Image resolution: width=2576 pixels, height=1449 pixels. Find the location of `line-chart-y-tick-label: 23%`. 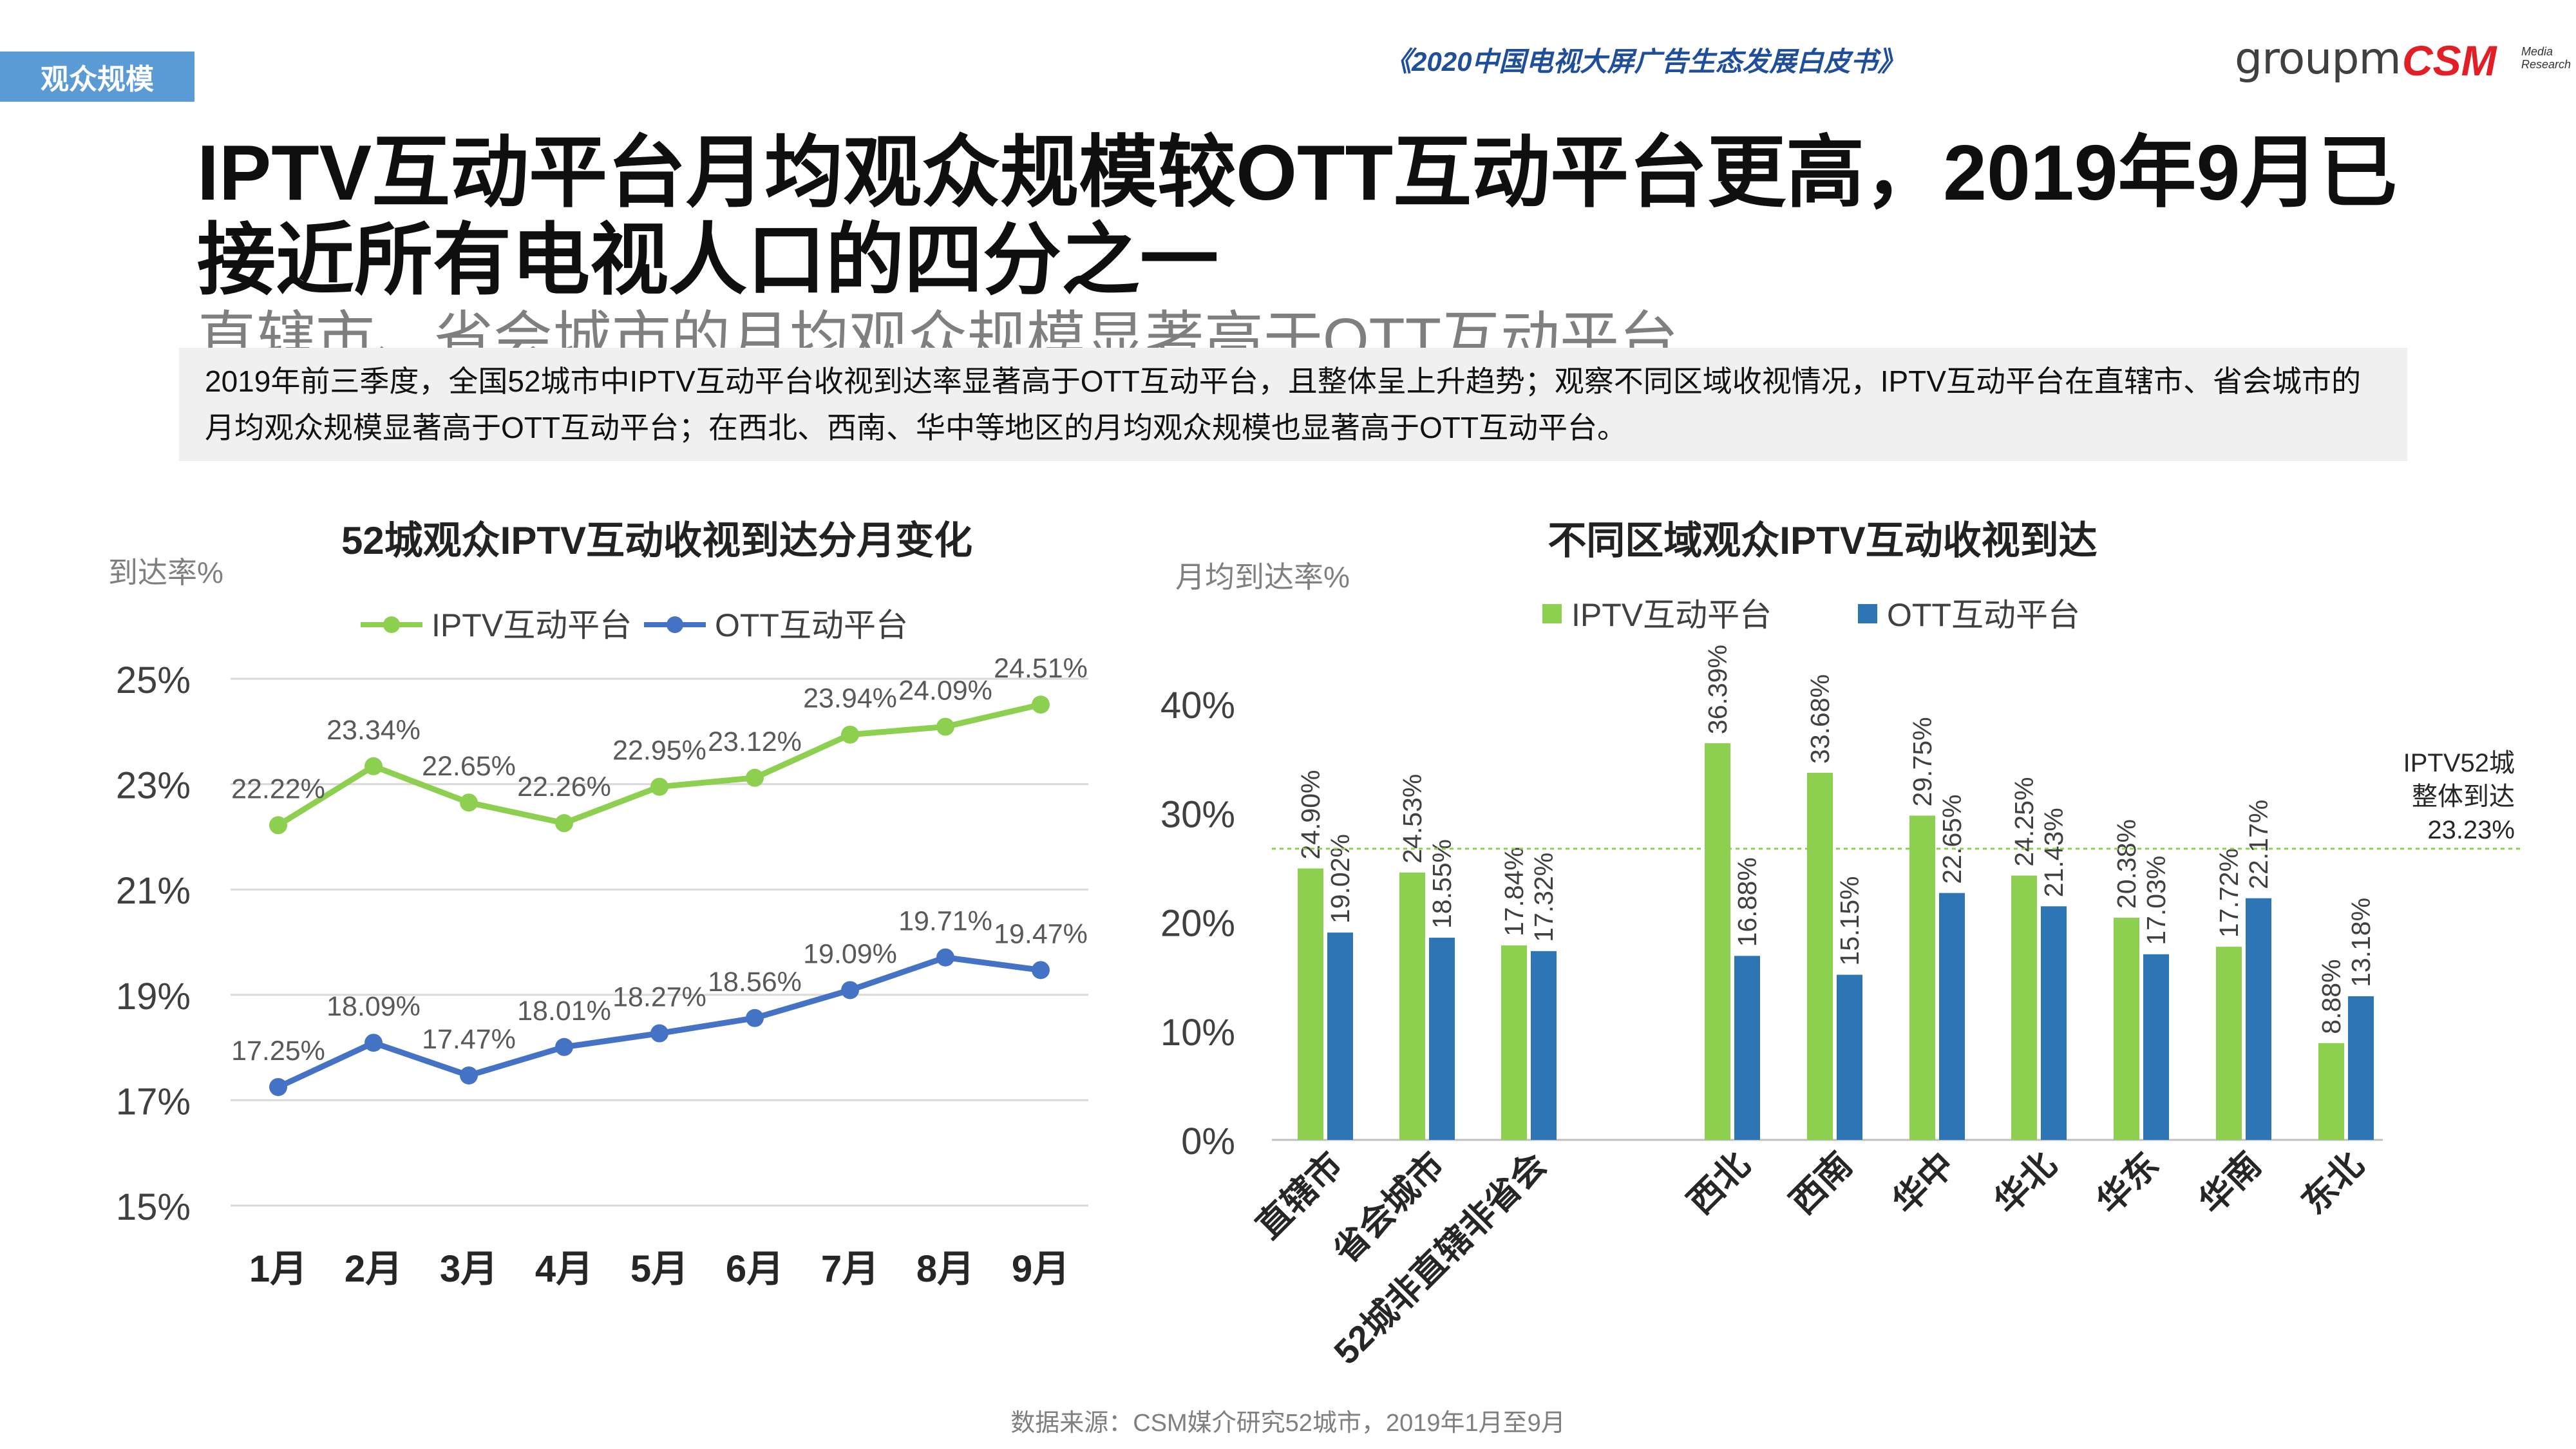

line-chart-y-tick-label: 23% is located at coordinates (153, 786).